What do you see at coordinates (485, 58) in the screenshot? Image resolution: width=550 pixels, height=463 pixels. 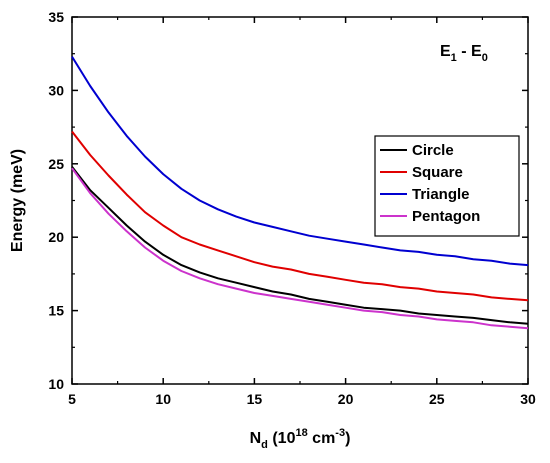 I see `annotation-sub2: 0` at bounding box center [485, 58].